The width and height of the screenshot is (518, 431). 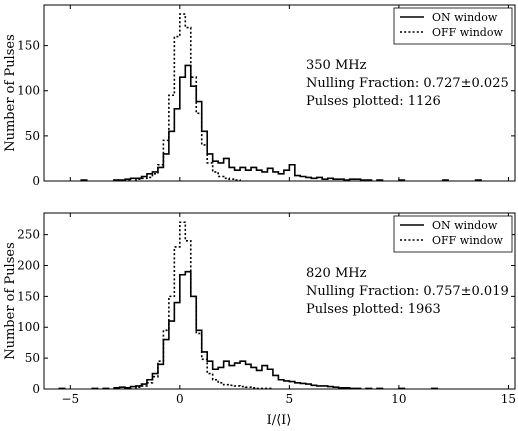 What do you see at coordinates (290, 399) in the screenshot?
I see `x-tick-label: 5` at bounding box center [290, 399].